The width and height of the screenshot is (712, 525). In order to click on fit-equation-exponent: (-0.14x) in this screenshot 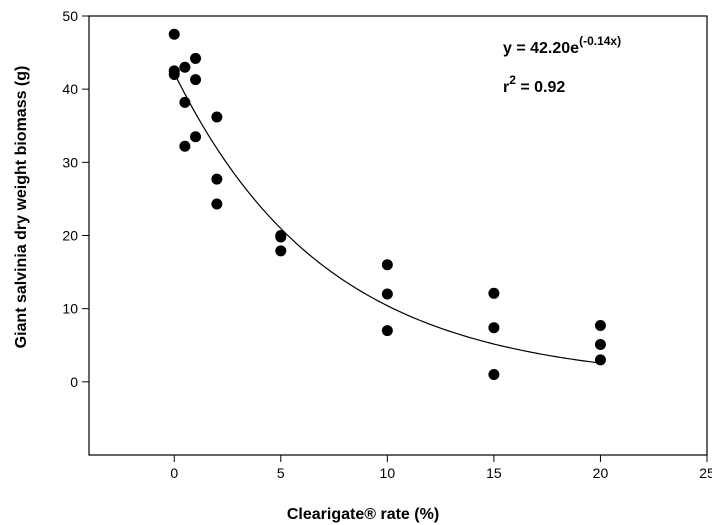, I will do `click(600, 41)`.